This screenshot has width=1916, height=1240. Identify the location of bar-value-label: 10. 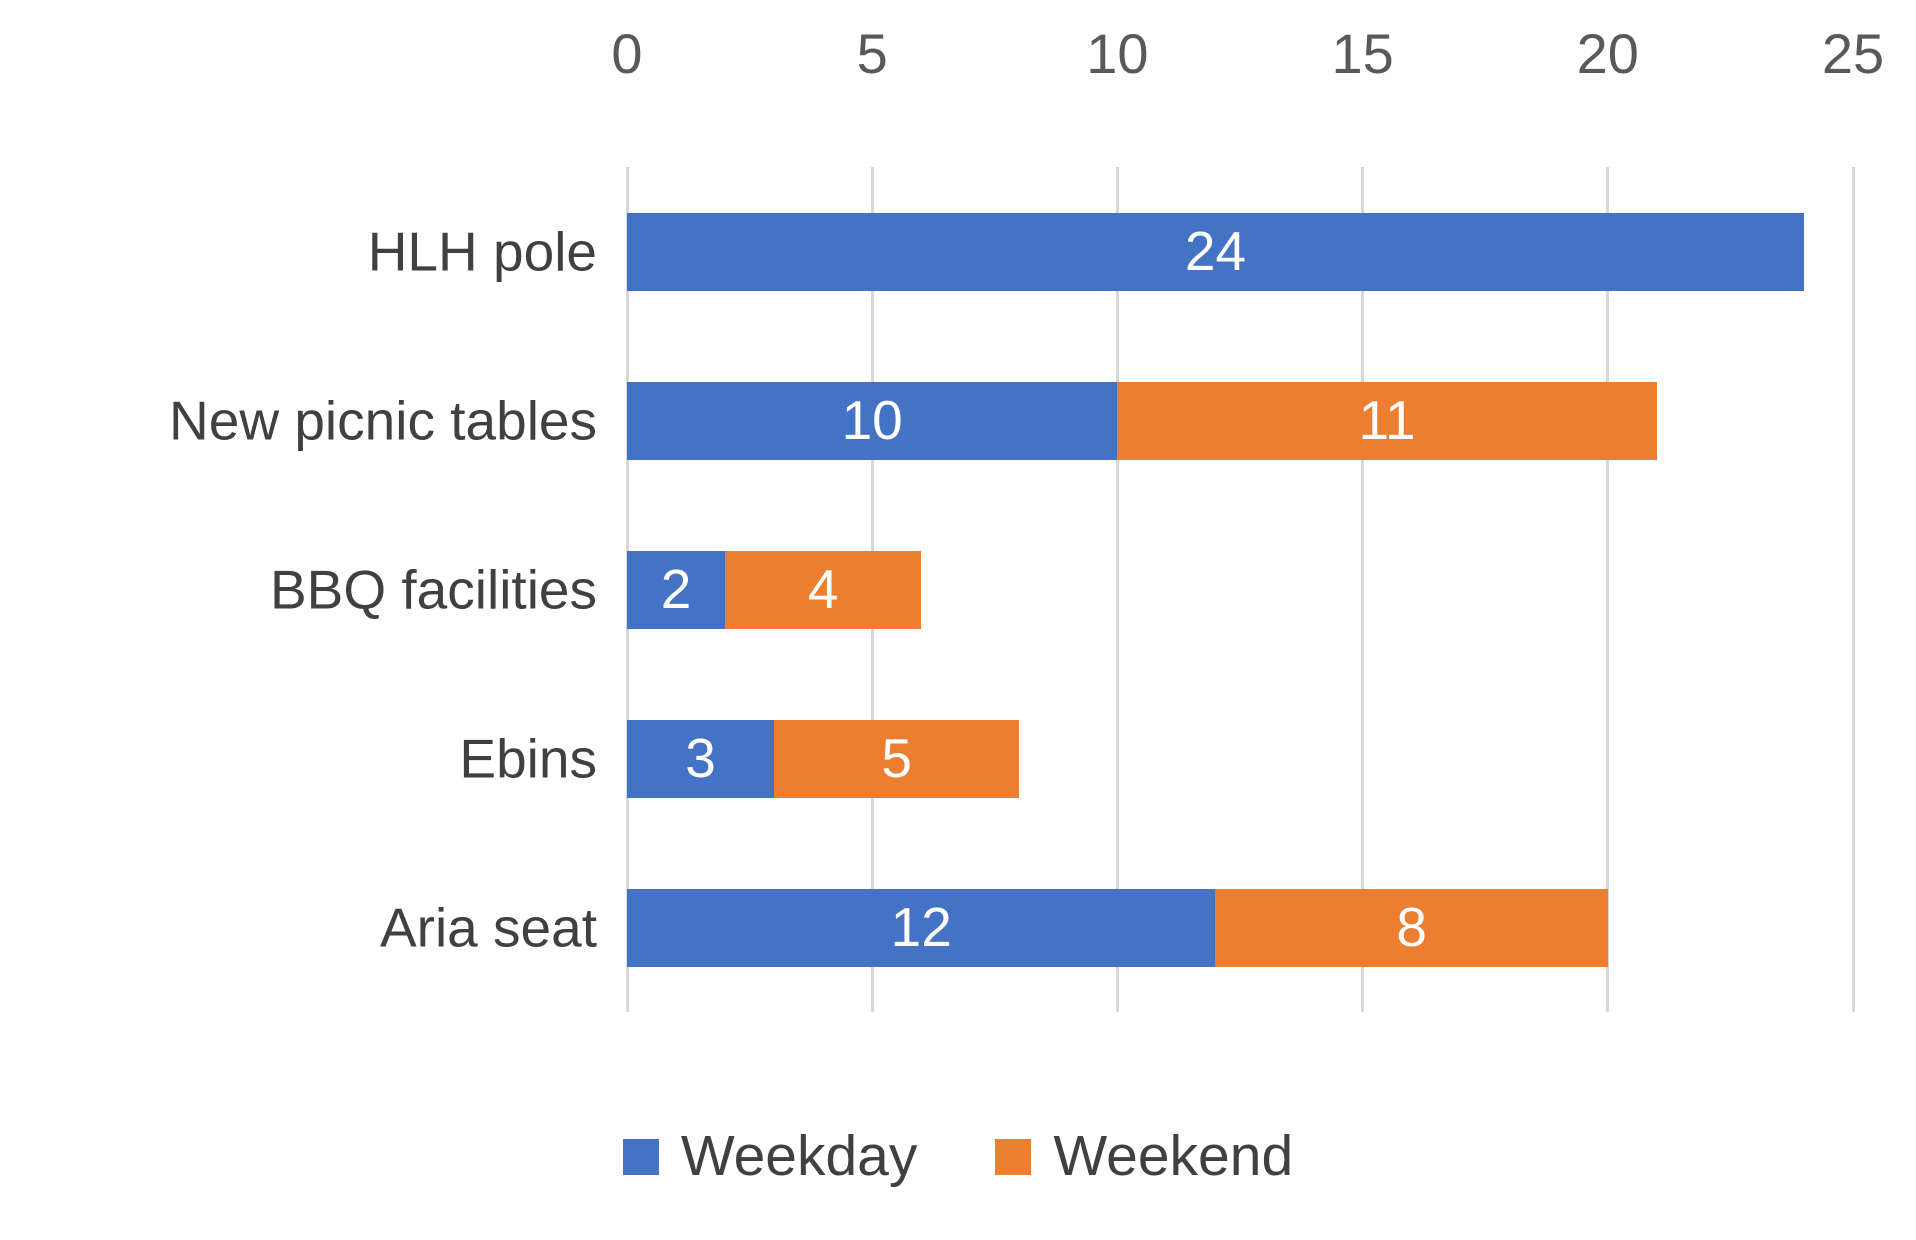
(872, 420).